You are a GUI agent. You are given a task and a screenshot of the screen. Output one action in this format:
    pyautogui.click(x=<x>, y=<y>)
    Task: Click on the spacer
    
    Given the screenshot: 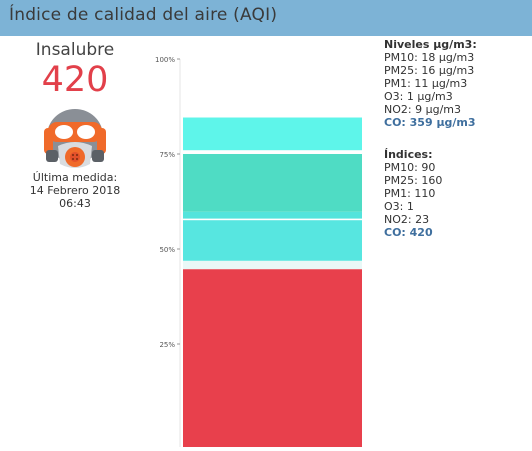 What is the action you would take?
    pyautogui.click(x=458, y=138)
    